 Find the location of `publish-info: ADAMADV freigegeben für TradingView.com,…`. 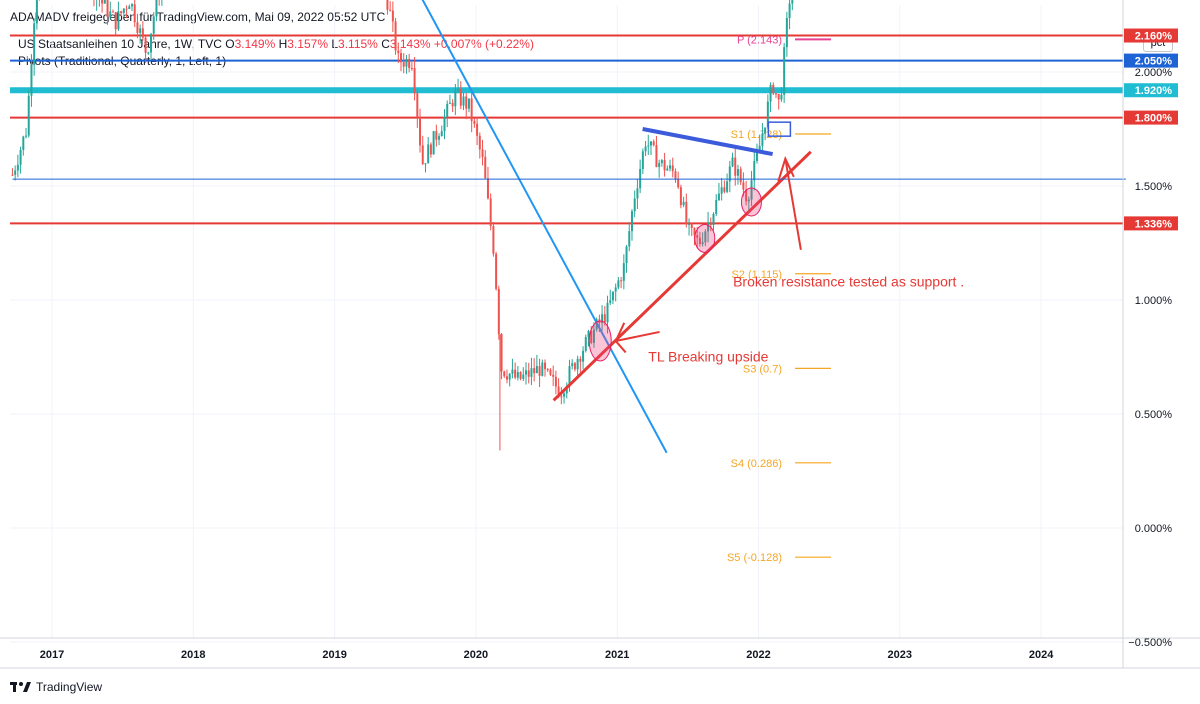

publish-info: ADAMADV freigegeben für TradingView.com,… is located at coordinates (198, 17).